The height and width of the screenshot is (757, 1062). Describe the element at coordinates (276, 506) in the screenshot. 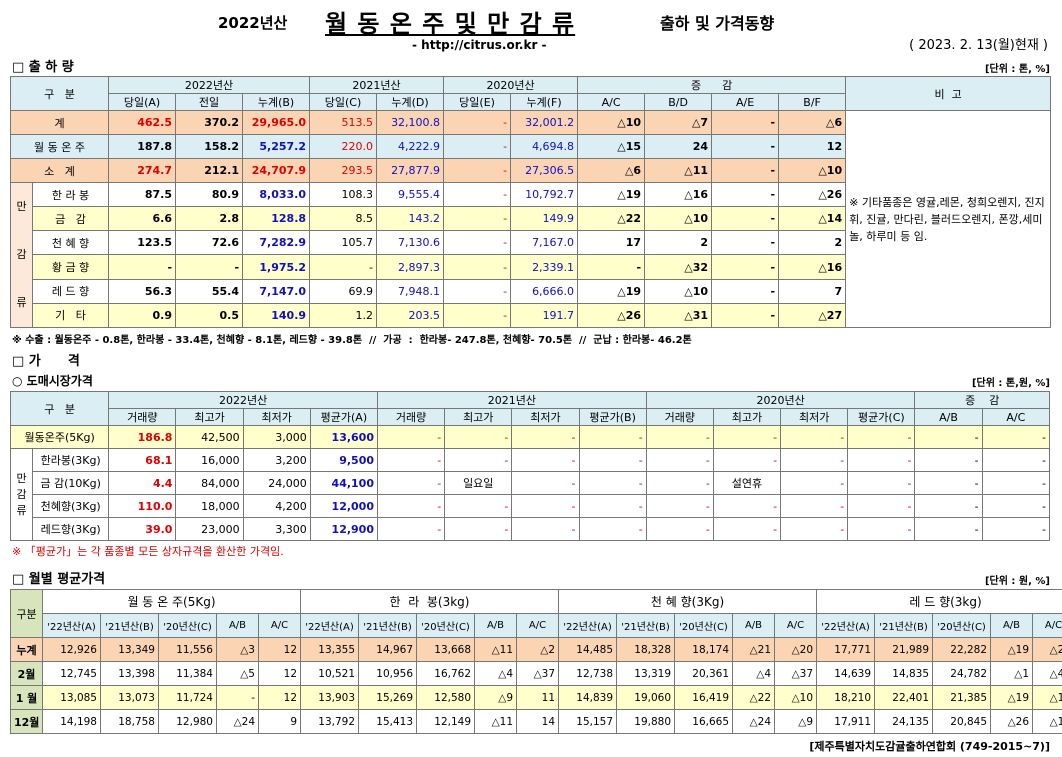

I see `data-cell: 4,200` at that location.